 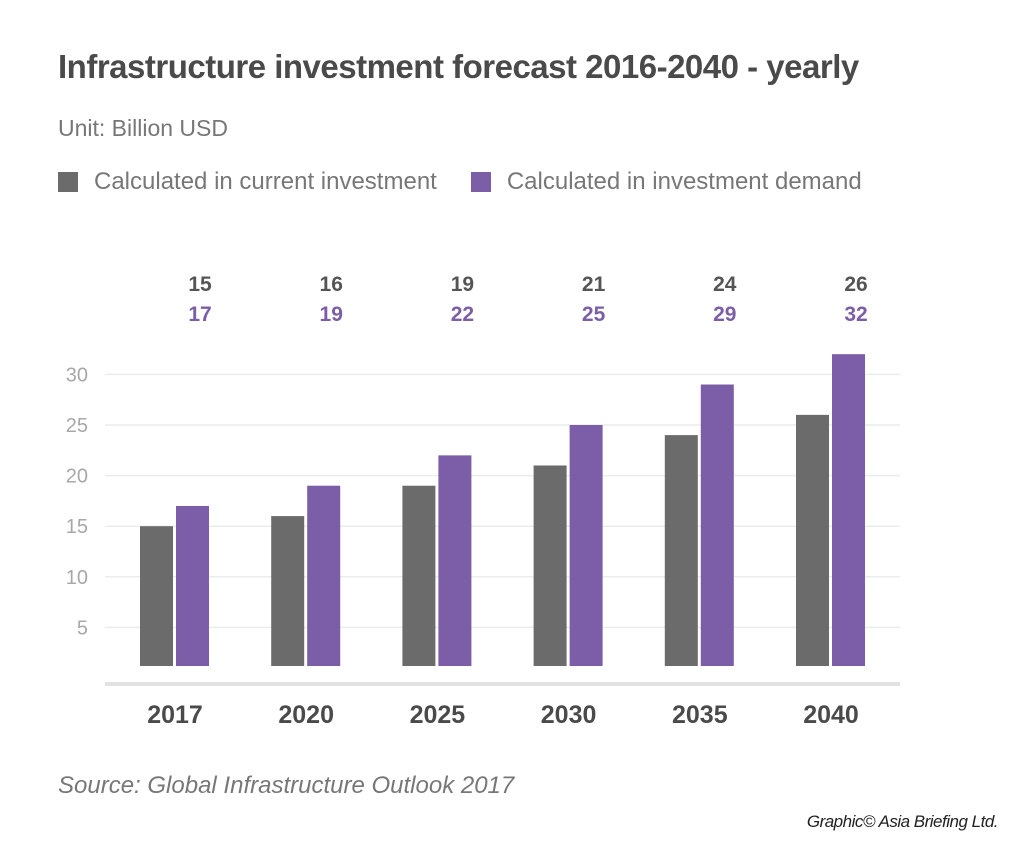 What do you see at coordinates (724, 314) in the screenshot?
I see `data-label-demand: 29` at bounding box center [724, 314].